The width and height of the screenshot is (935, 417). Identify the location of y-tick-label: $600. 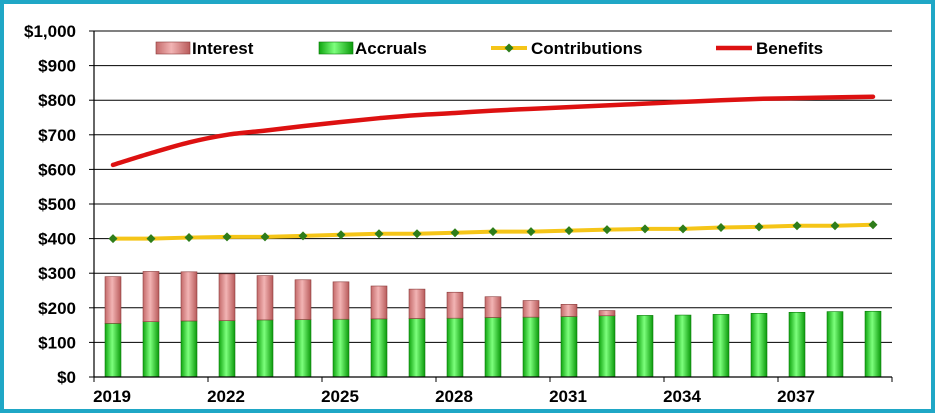
(57, 169).